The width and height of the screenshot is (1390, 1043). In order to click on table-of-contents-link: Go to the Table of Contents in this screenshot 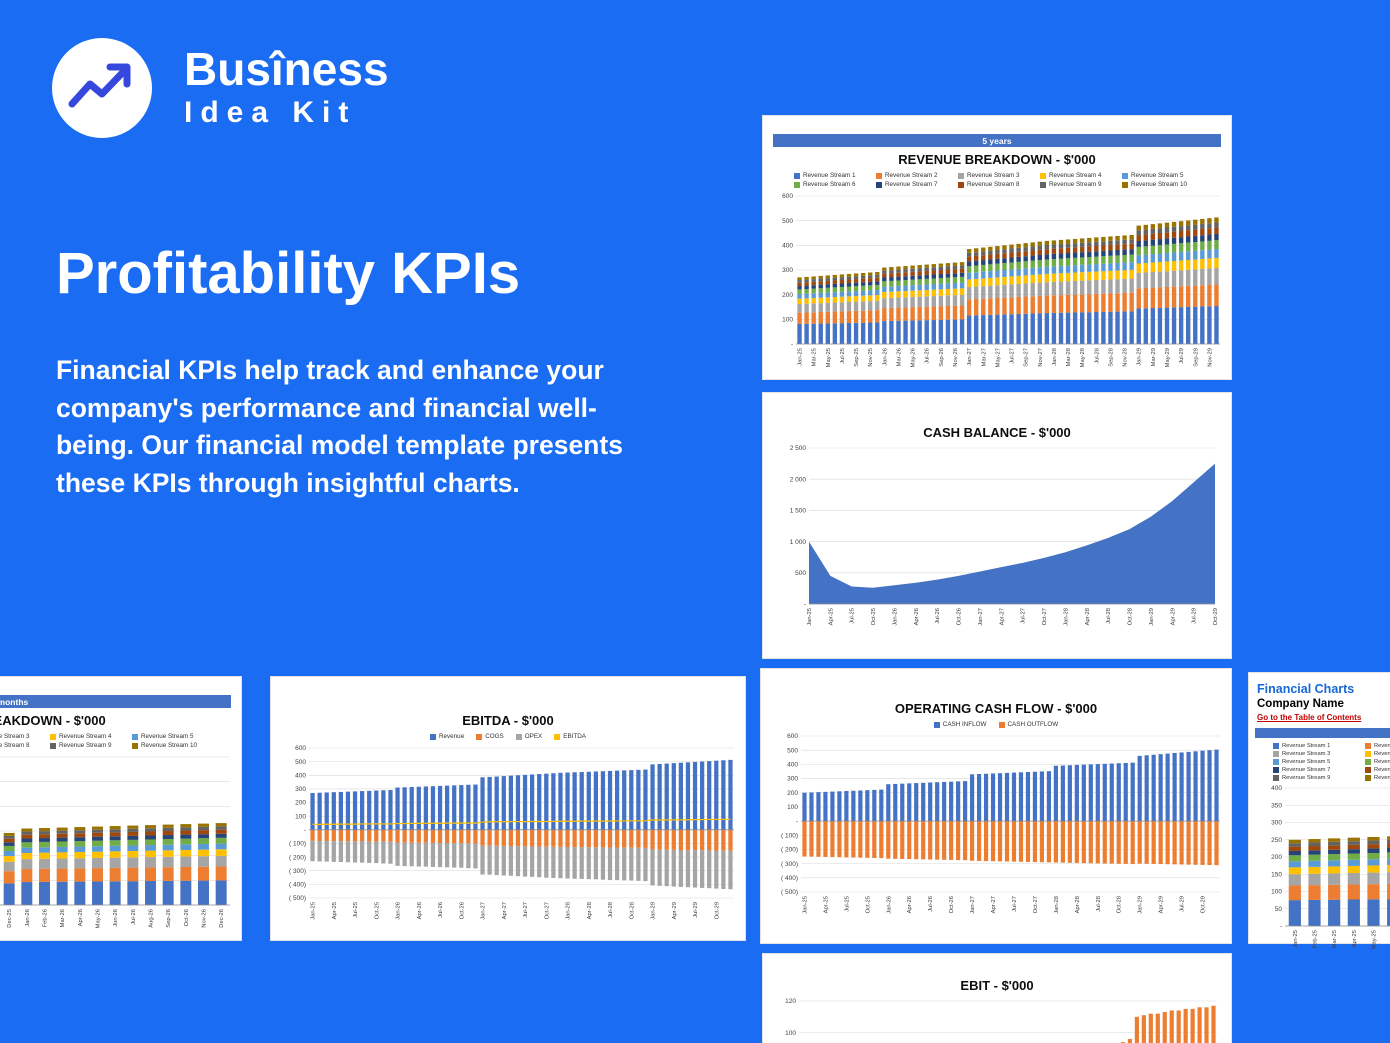, I will do `click(1309, 717)`.